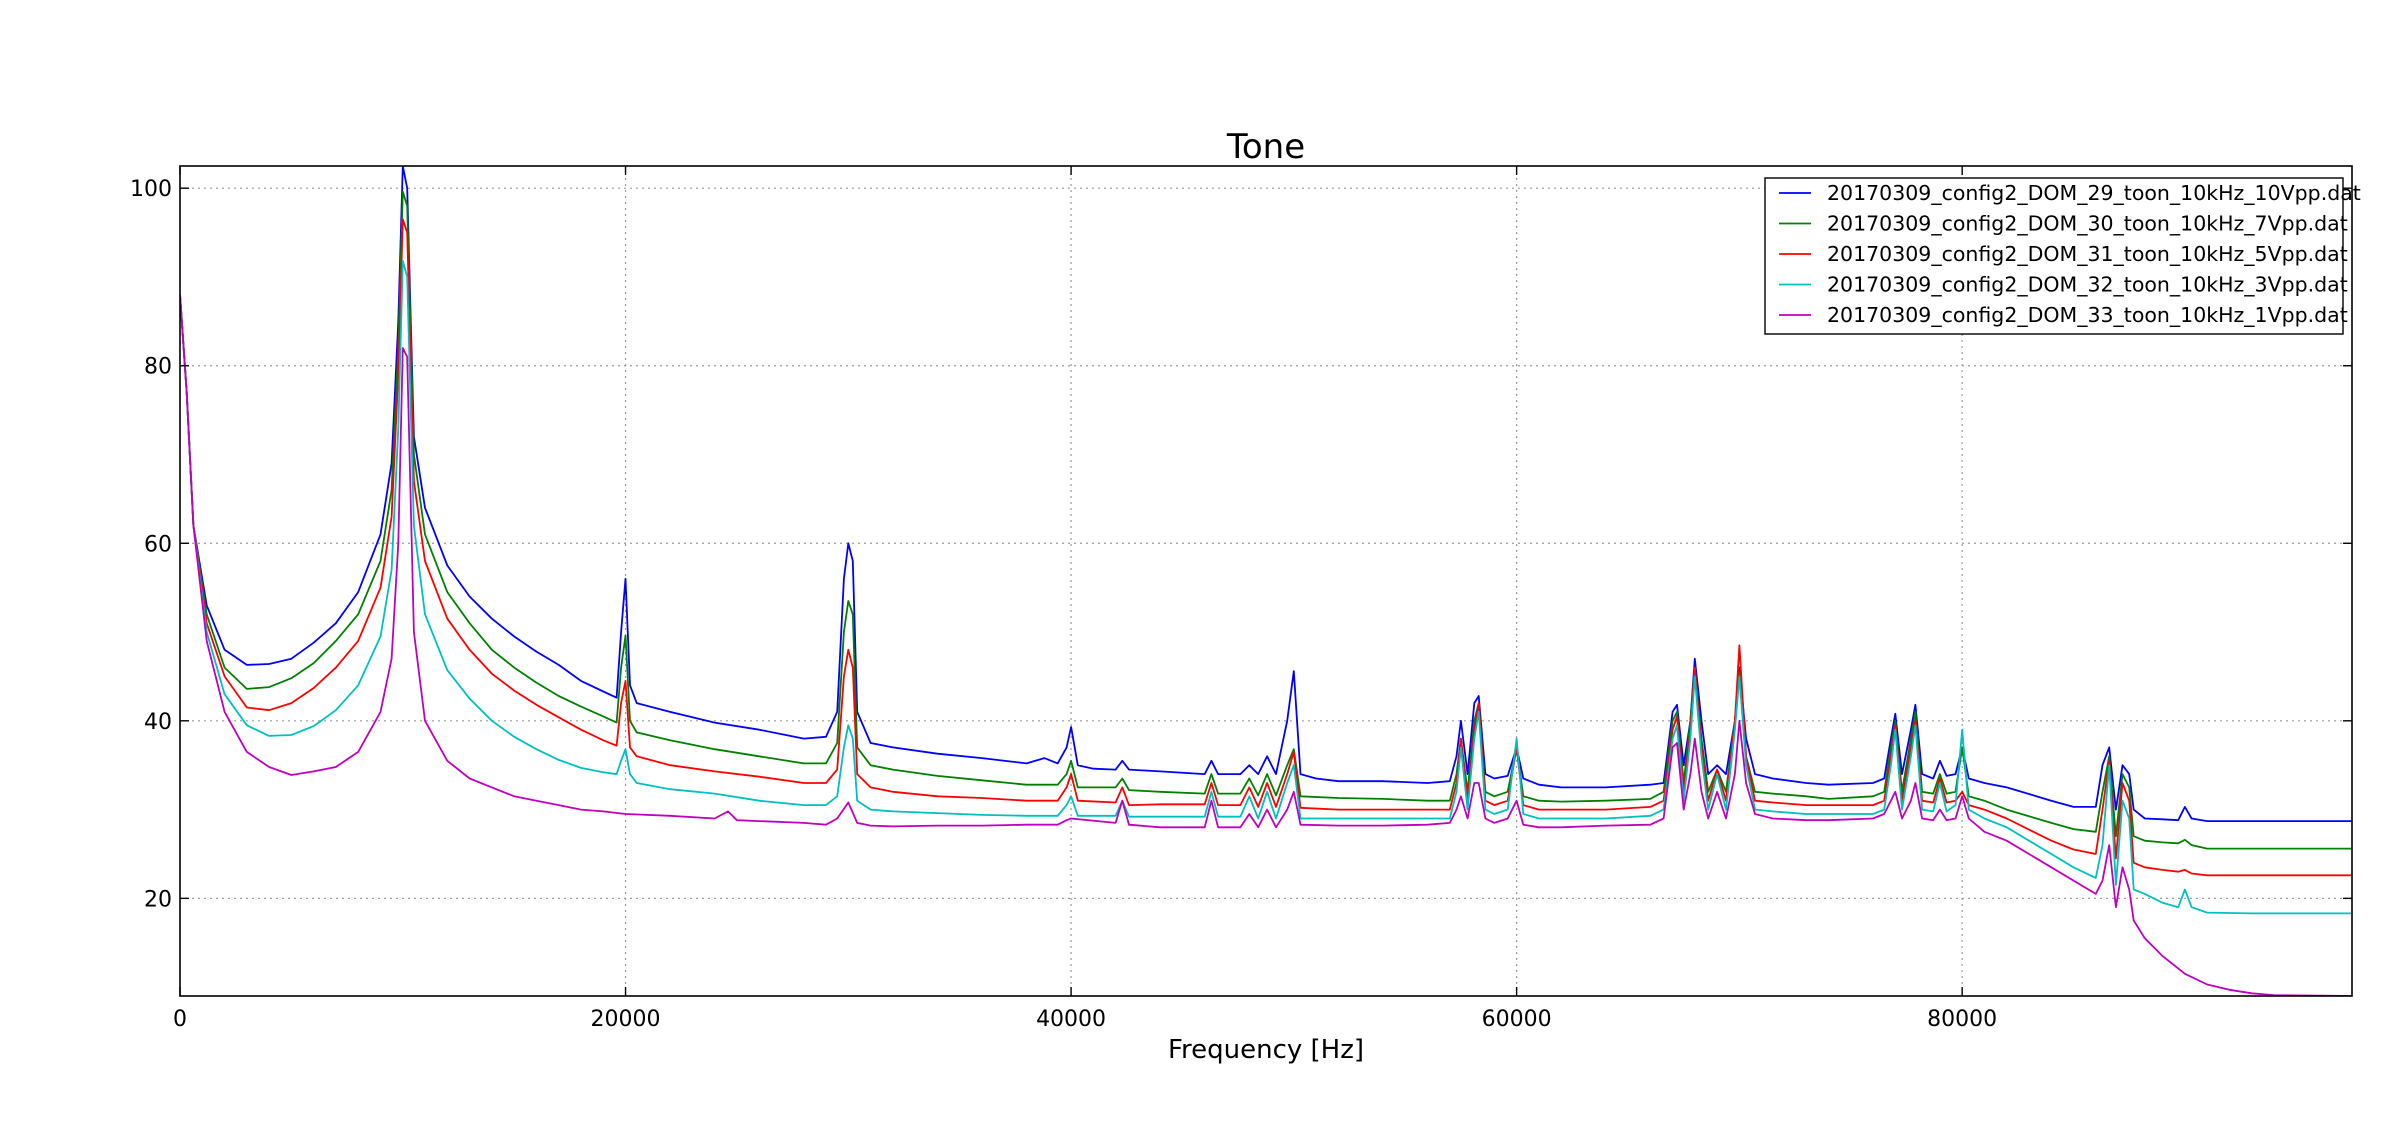 This screenshot has width=2400, height=1137. I want to click on chart-title: Tone, so click(1265, 147).